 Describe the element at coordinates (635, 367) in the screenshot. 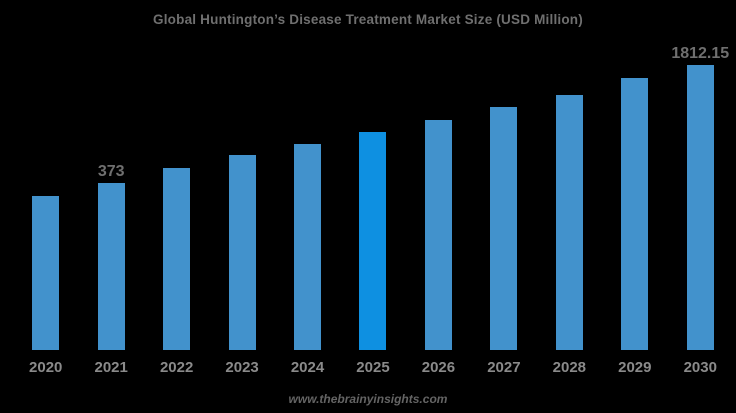

I see `x-tick-label: 2029` at that location.